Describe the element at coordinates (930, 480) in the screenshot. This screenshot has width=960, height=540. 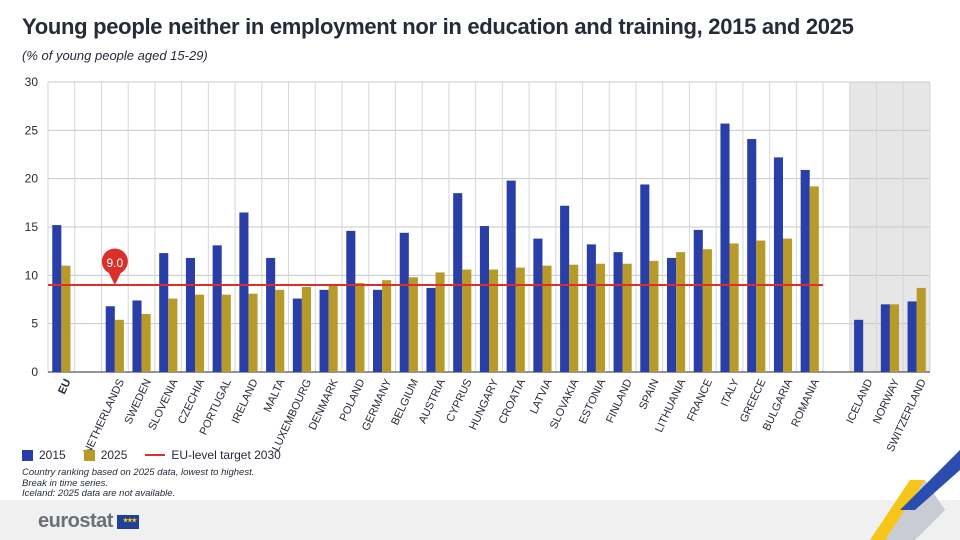
I see `blue-stripe-shape` at that location.